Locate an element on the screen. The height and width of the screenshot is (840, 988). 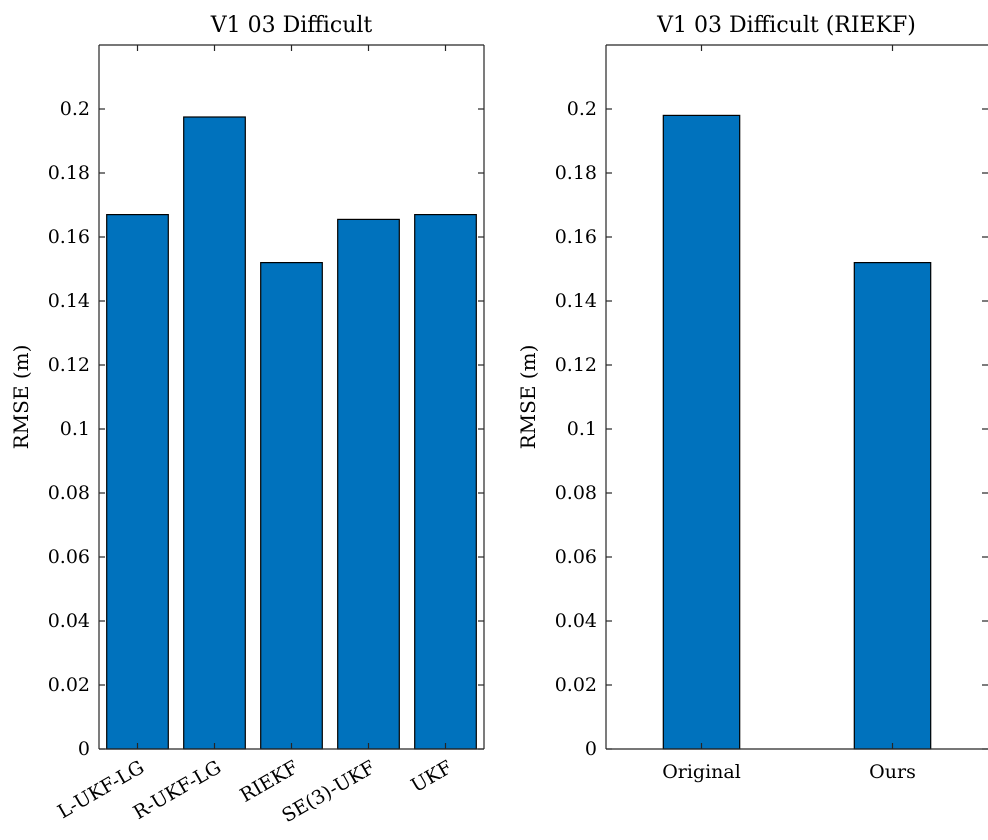
chart-title: V1 03 Difficult (RIEKF) is located at coordinates (786, 25).